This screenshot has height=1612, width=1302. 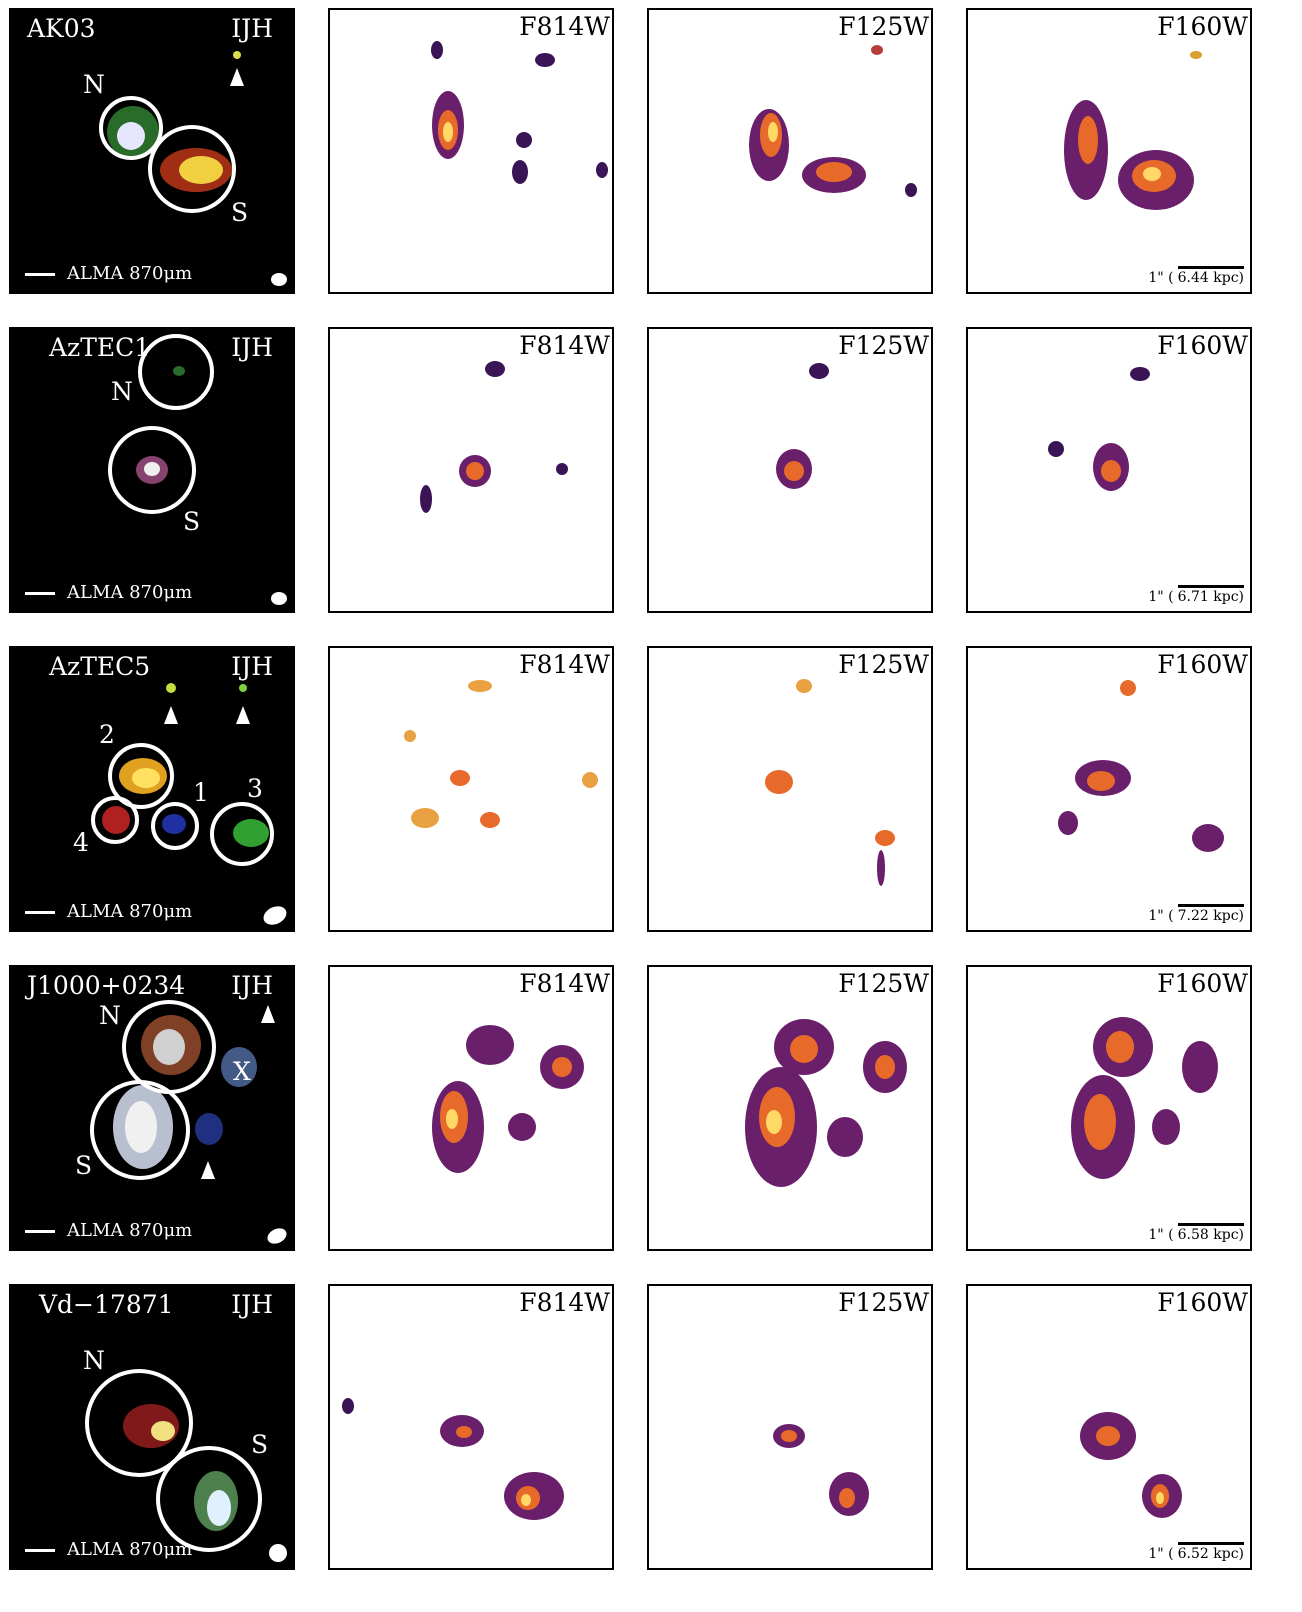 I want to click on band-panel-vd17871-f814w: F814W, so click(x=471, y=1427).